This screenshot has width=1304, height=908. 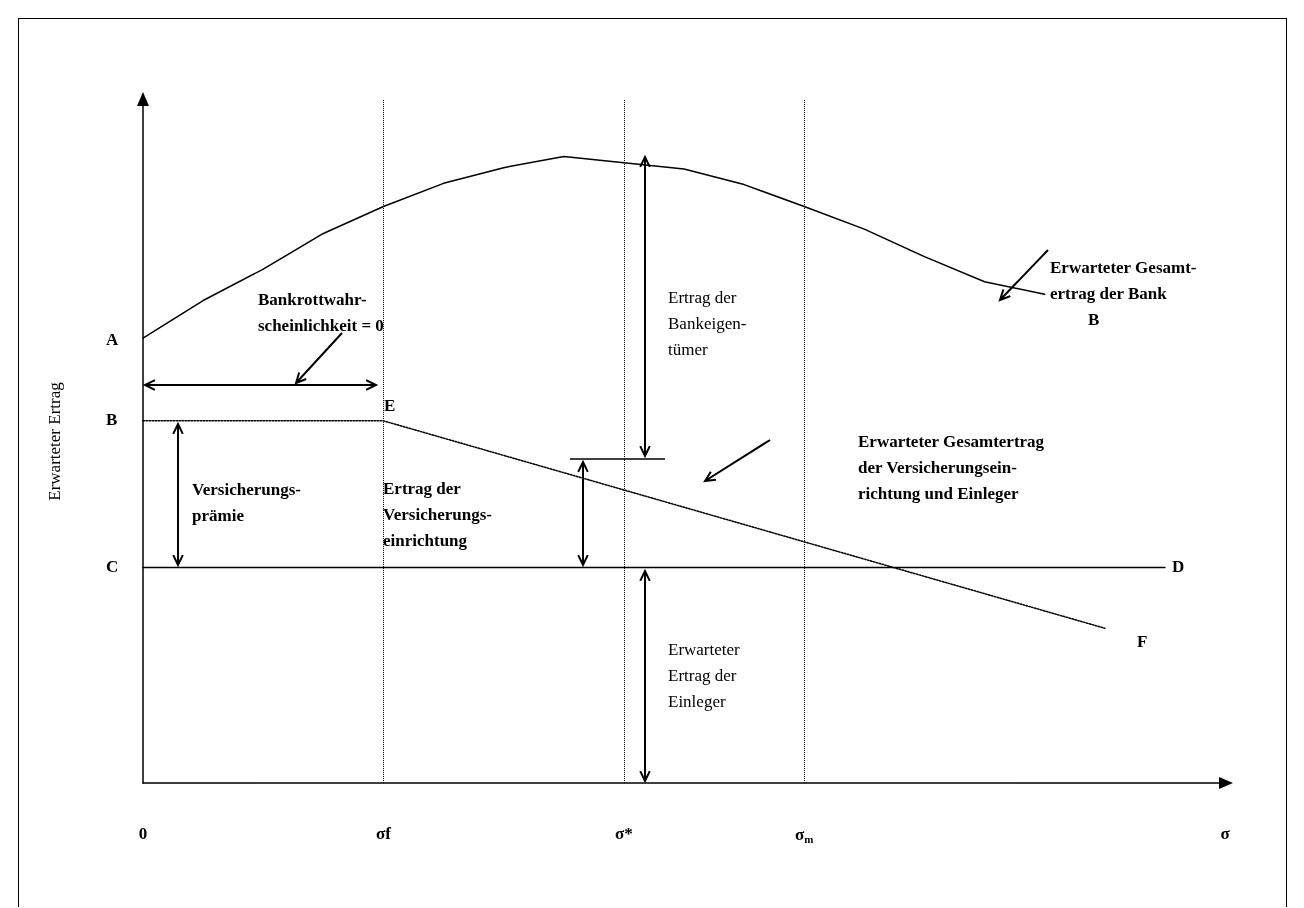 What do you see at coordinates (951, 468) in the screenshot?
I see `annotation: Erwarteter Gesamtertrag der Versicherungsein- richtung und Einleger` at bounding box center [951, 468].